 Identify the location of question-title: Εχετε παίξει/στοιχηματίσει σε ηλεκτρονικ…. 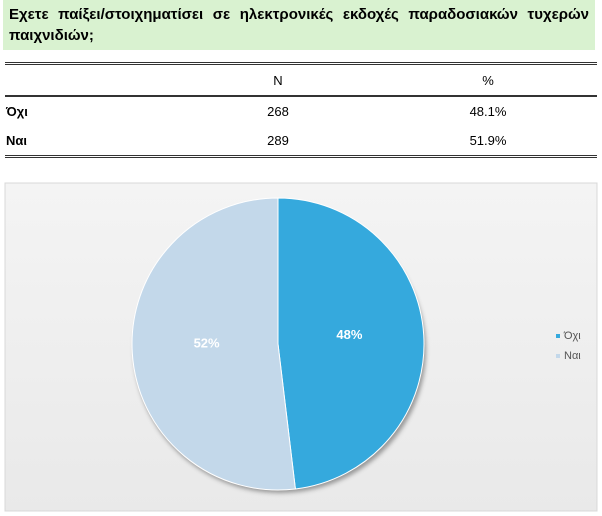
(299, 25).